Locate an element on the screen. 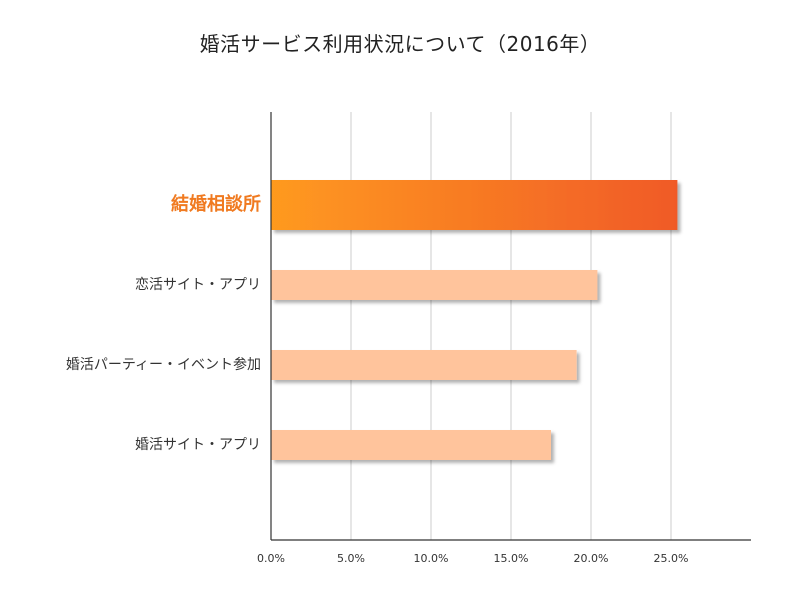 The height and width of the screenshot is (600, 800). x-tick-label: 15.0% is located at coordinates (511, 558).